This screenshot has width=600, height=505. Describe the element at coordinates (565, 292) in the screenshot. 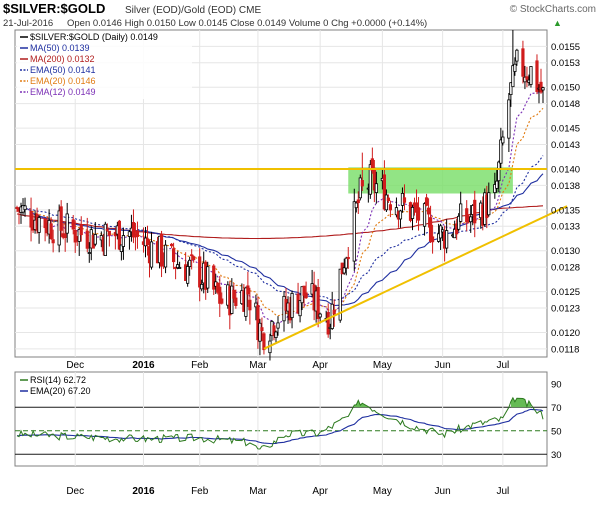

I see `price-tick-label: 0.0125` at that location.